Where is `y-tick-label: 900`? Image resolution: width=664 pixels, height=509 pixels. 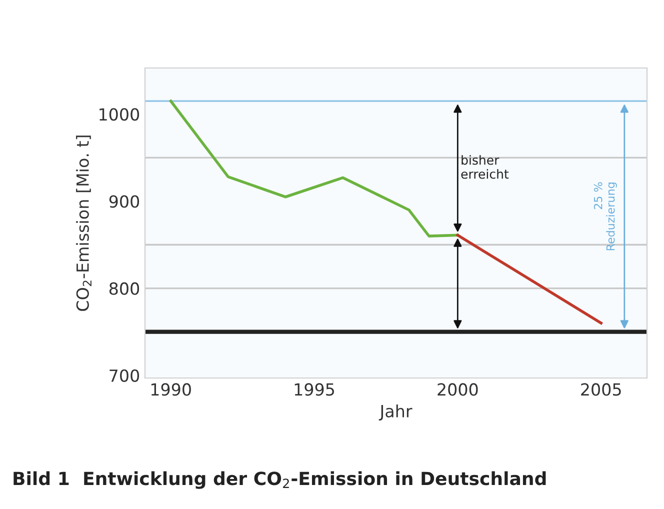 y-tick-label: 900 is located at coordinates (124, 201).